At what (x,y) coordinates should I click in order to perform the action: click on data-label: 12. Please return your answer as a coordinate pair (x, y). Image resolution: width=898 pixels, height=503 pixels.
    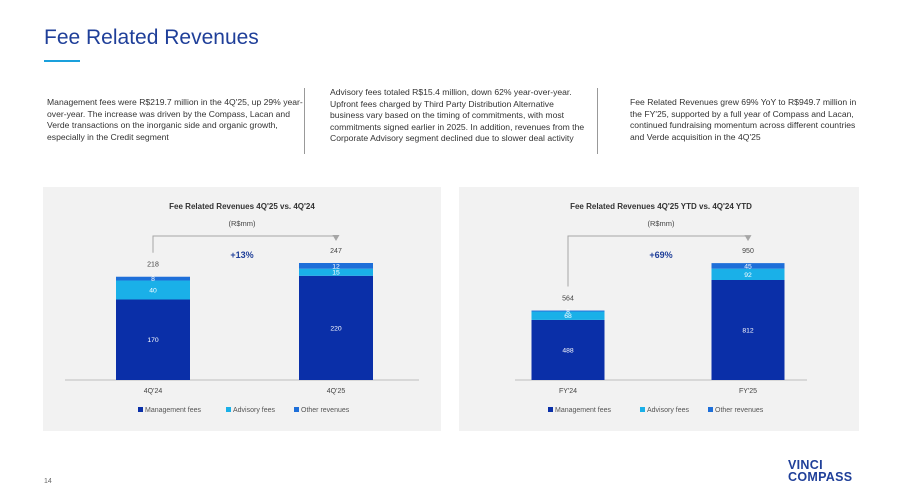
    Looking at the image, I should click on (336, 266).